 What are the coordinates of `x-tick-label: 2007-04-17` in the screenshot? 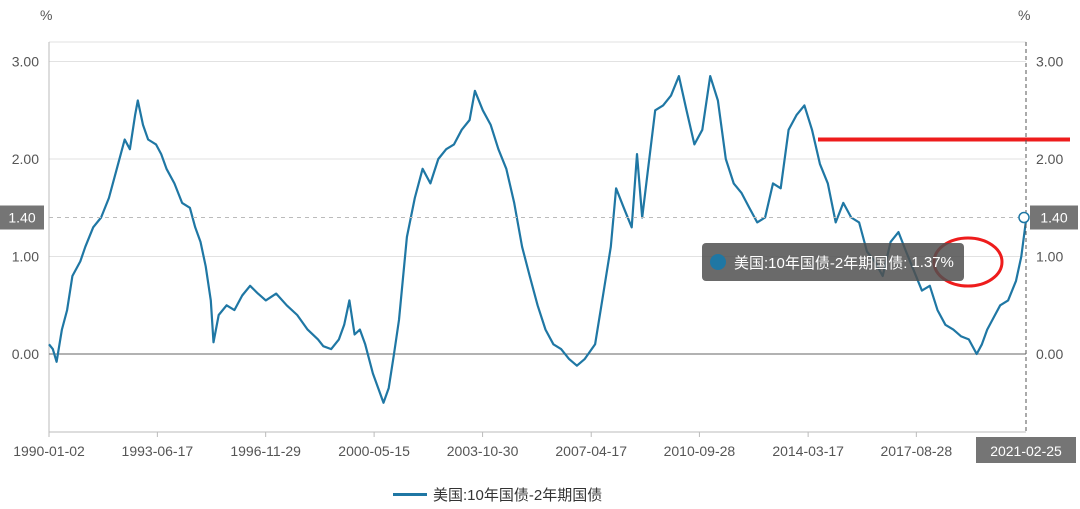 It's located at (591, 451).